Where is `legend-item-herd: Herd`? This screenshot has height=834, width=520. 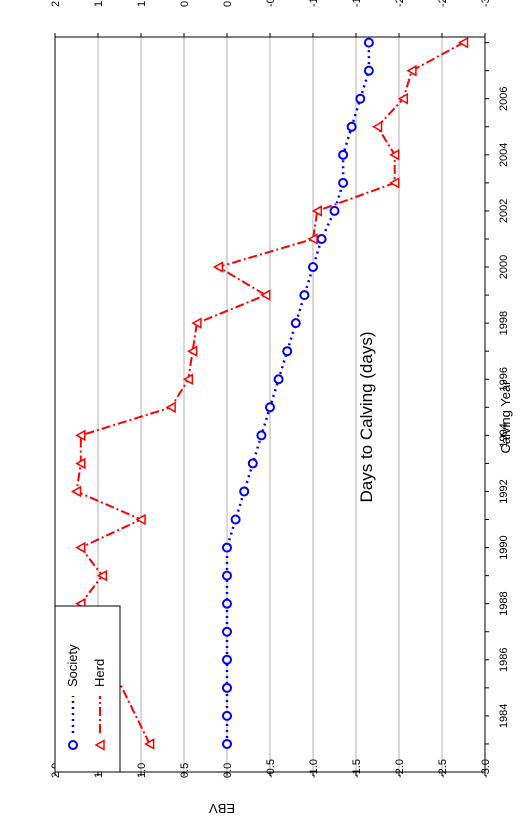 legend-item-herd: Herd is located at coordinates (99, 705).